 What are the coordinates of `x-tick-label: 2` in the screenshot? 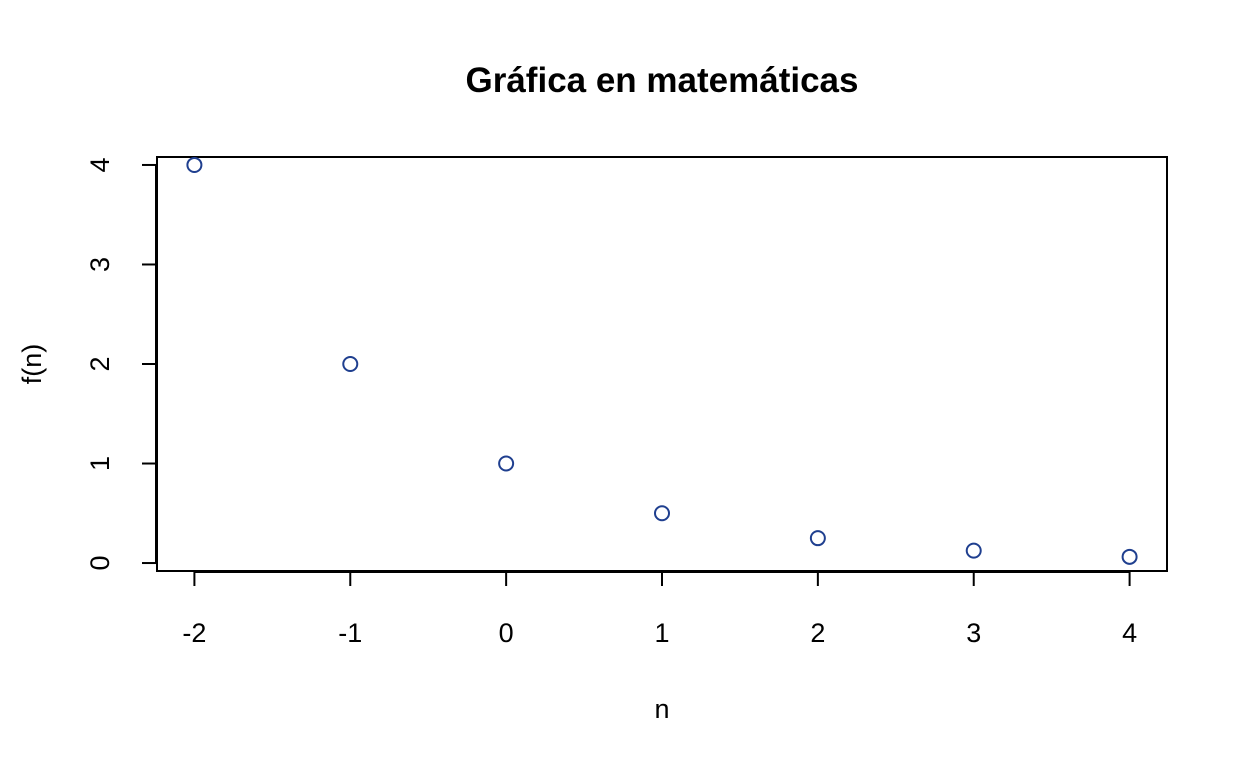 It's located at (817, 633).